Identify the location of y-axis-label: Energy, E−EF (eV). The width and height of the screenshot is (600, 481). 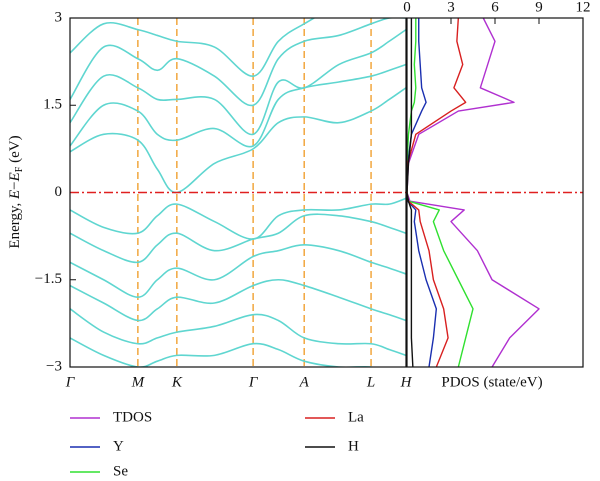
(16, 191).